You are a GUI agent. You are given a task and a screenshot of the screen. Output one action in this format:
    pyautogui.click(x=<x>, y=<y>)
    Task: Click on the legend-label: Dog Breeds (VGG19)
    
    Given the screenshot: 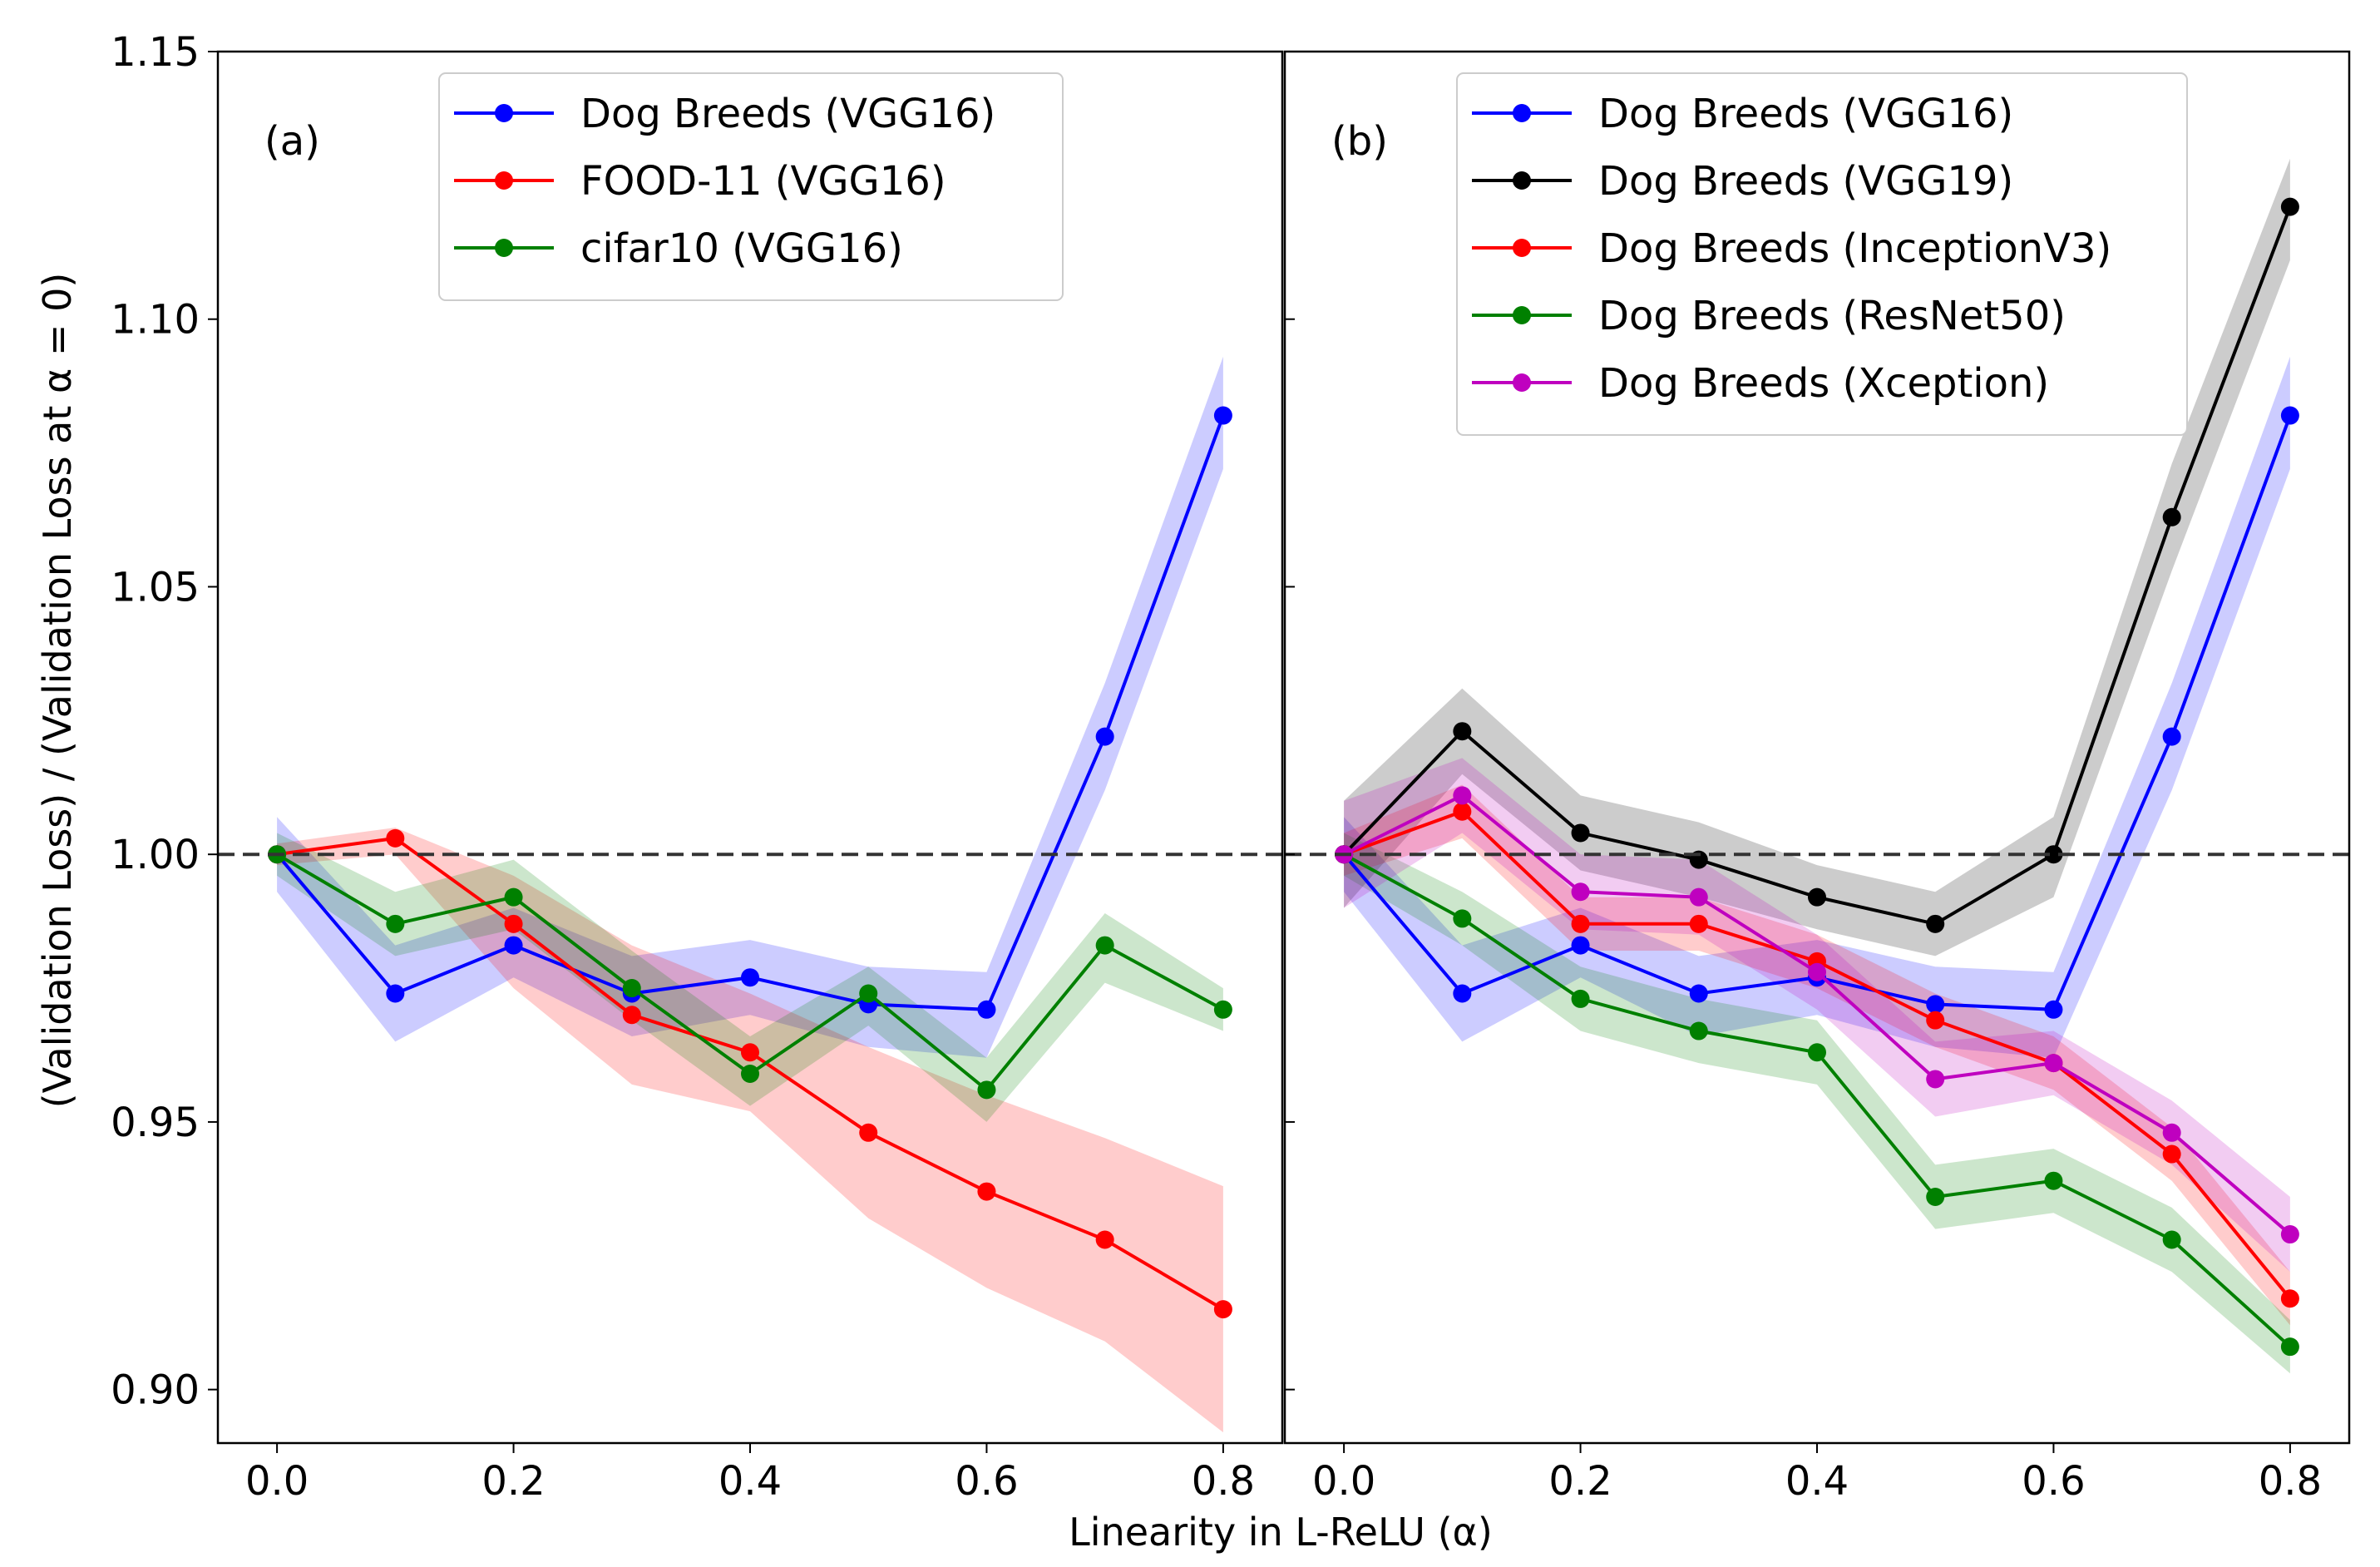 What is the action you would take?
    pyautogui.click(x=1805, y=181)
    